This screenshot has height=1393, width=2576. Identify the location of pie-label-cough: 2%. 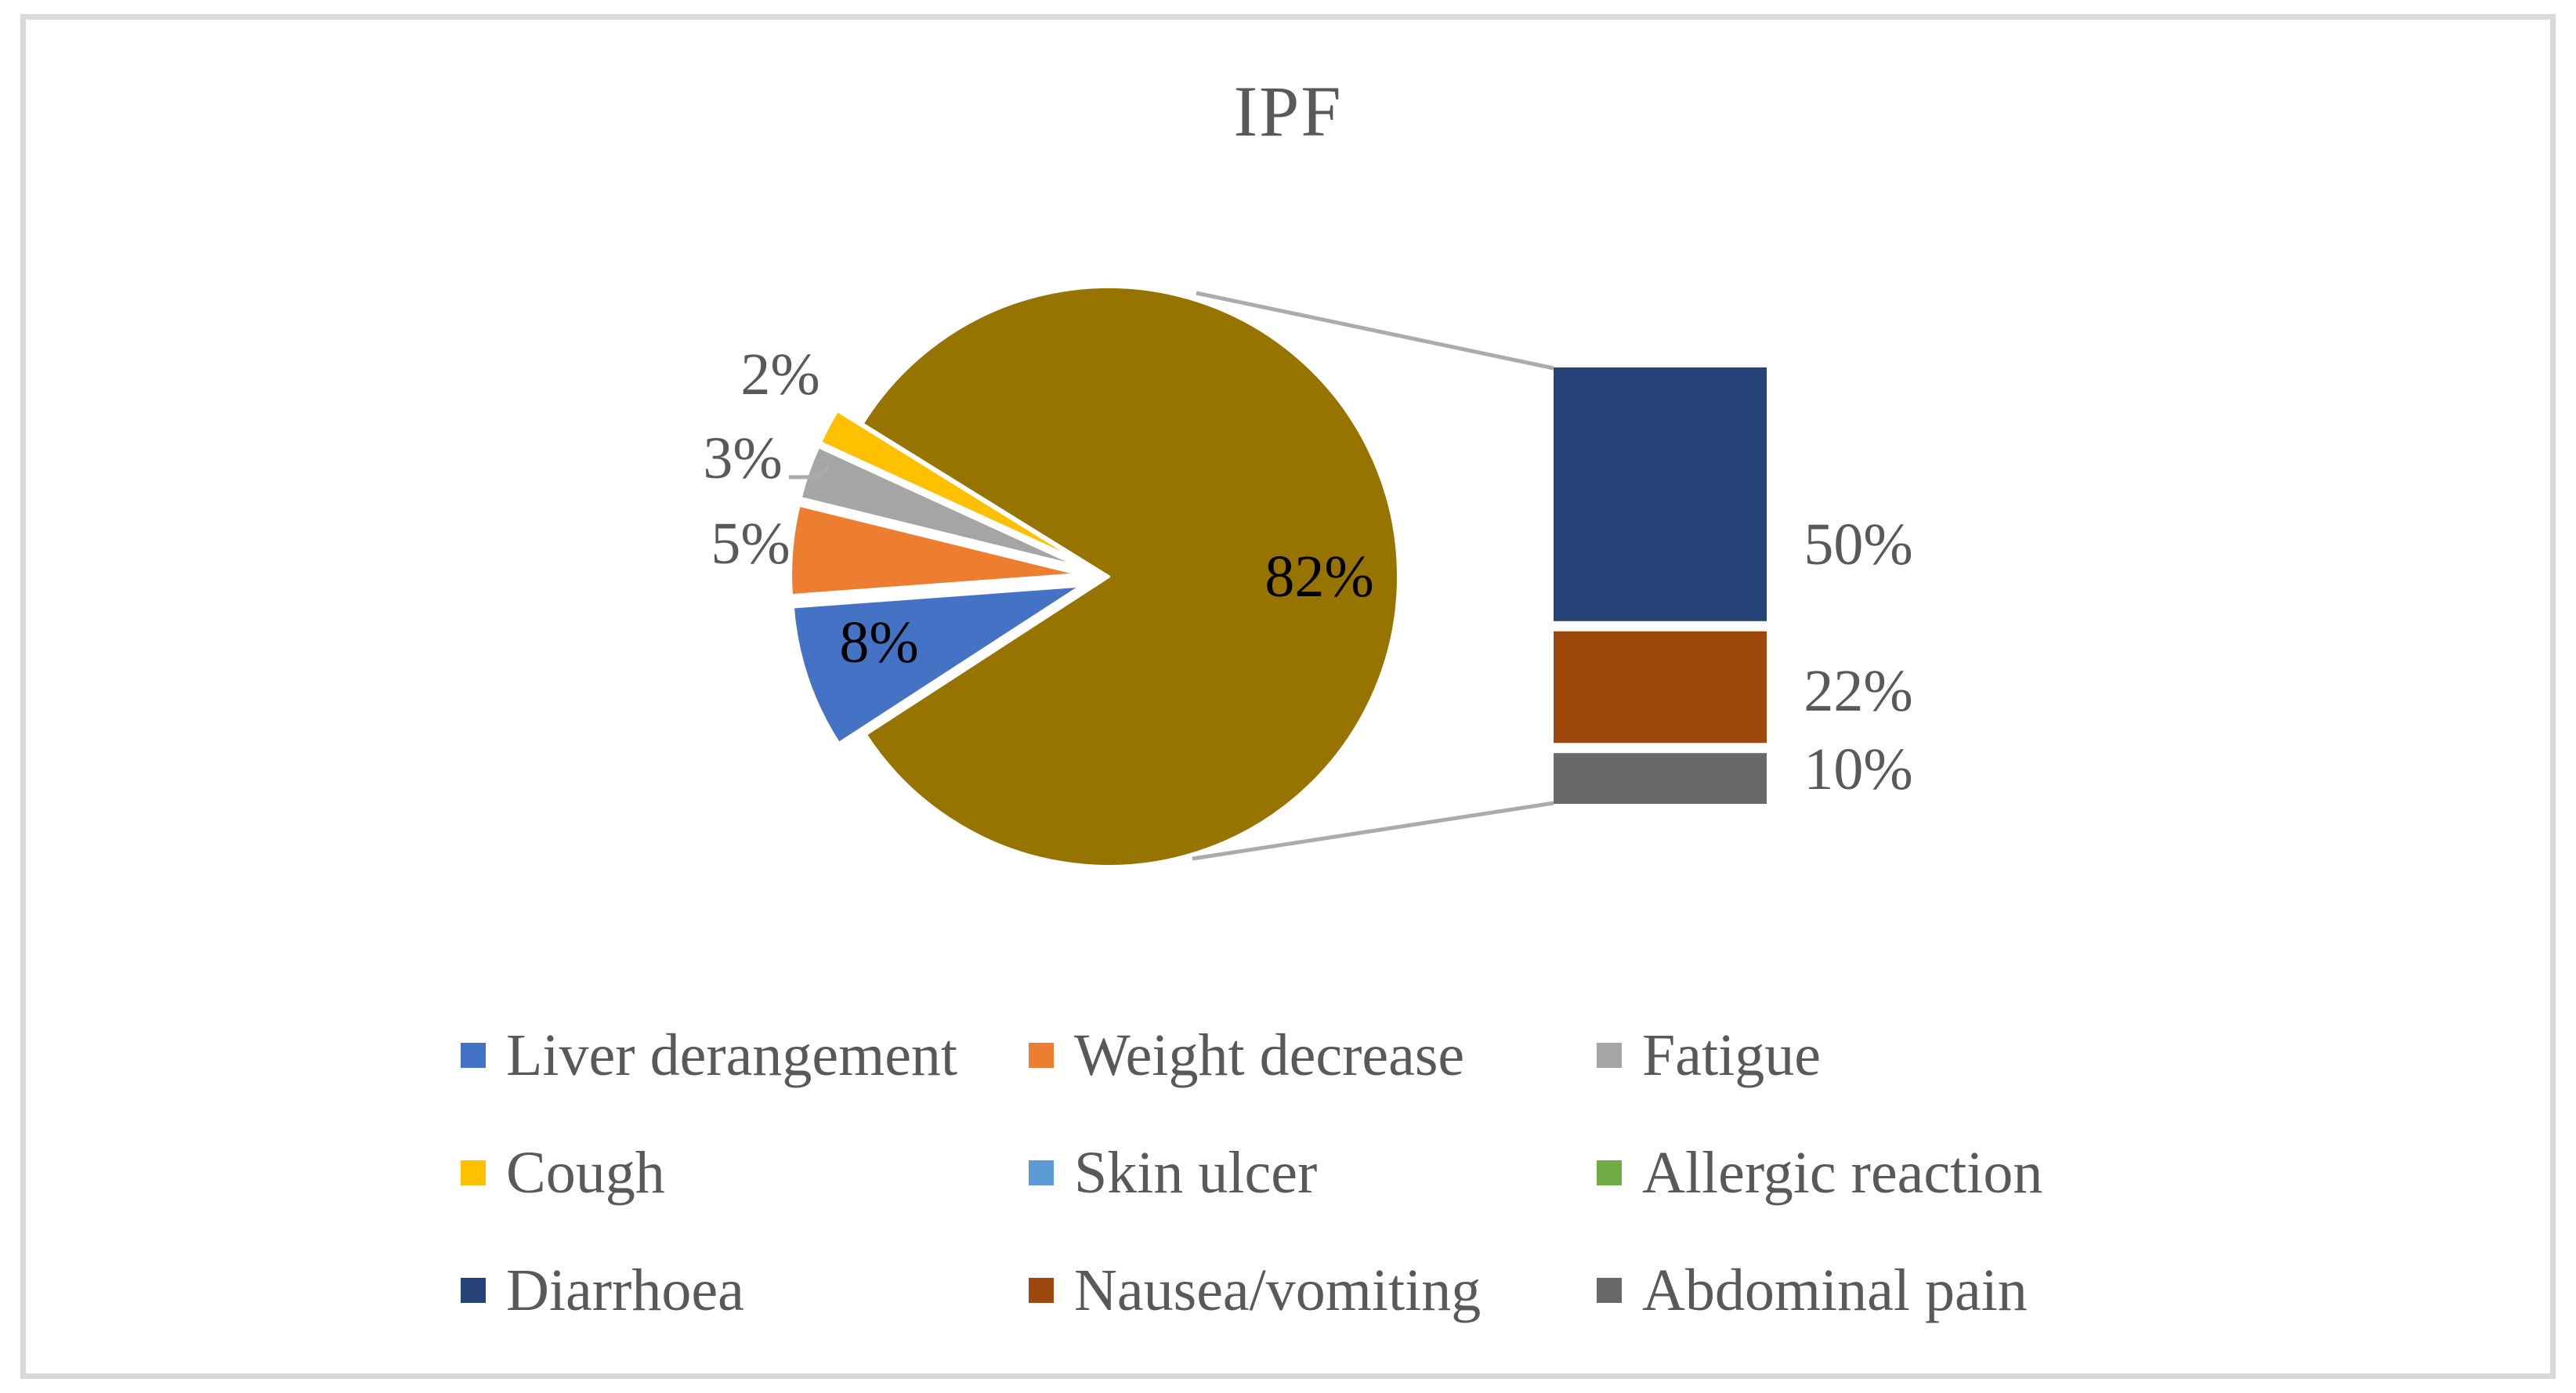
(780, 375).